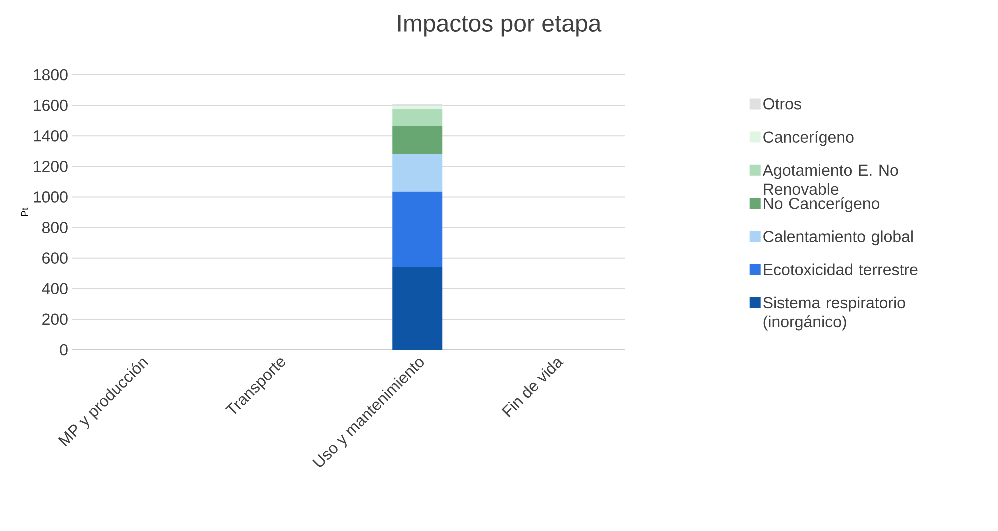 Image resolution: width=998 pixels, height=531 pixels. Describe the element at coordinates (64, 350) in the screenshot. I see `y-tick-label: 0` at that location.